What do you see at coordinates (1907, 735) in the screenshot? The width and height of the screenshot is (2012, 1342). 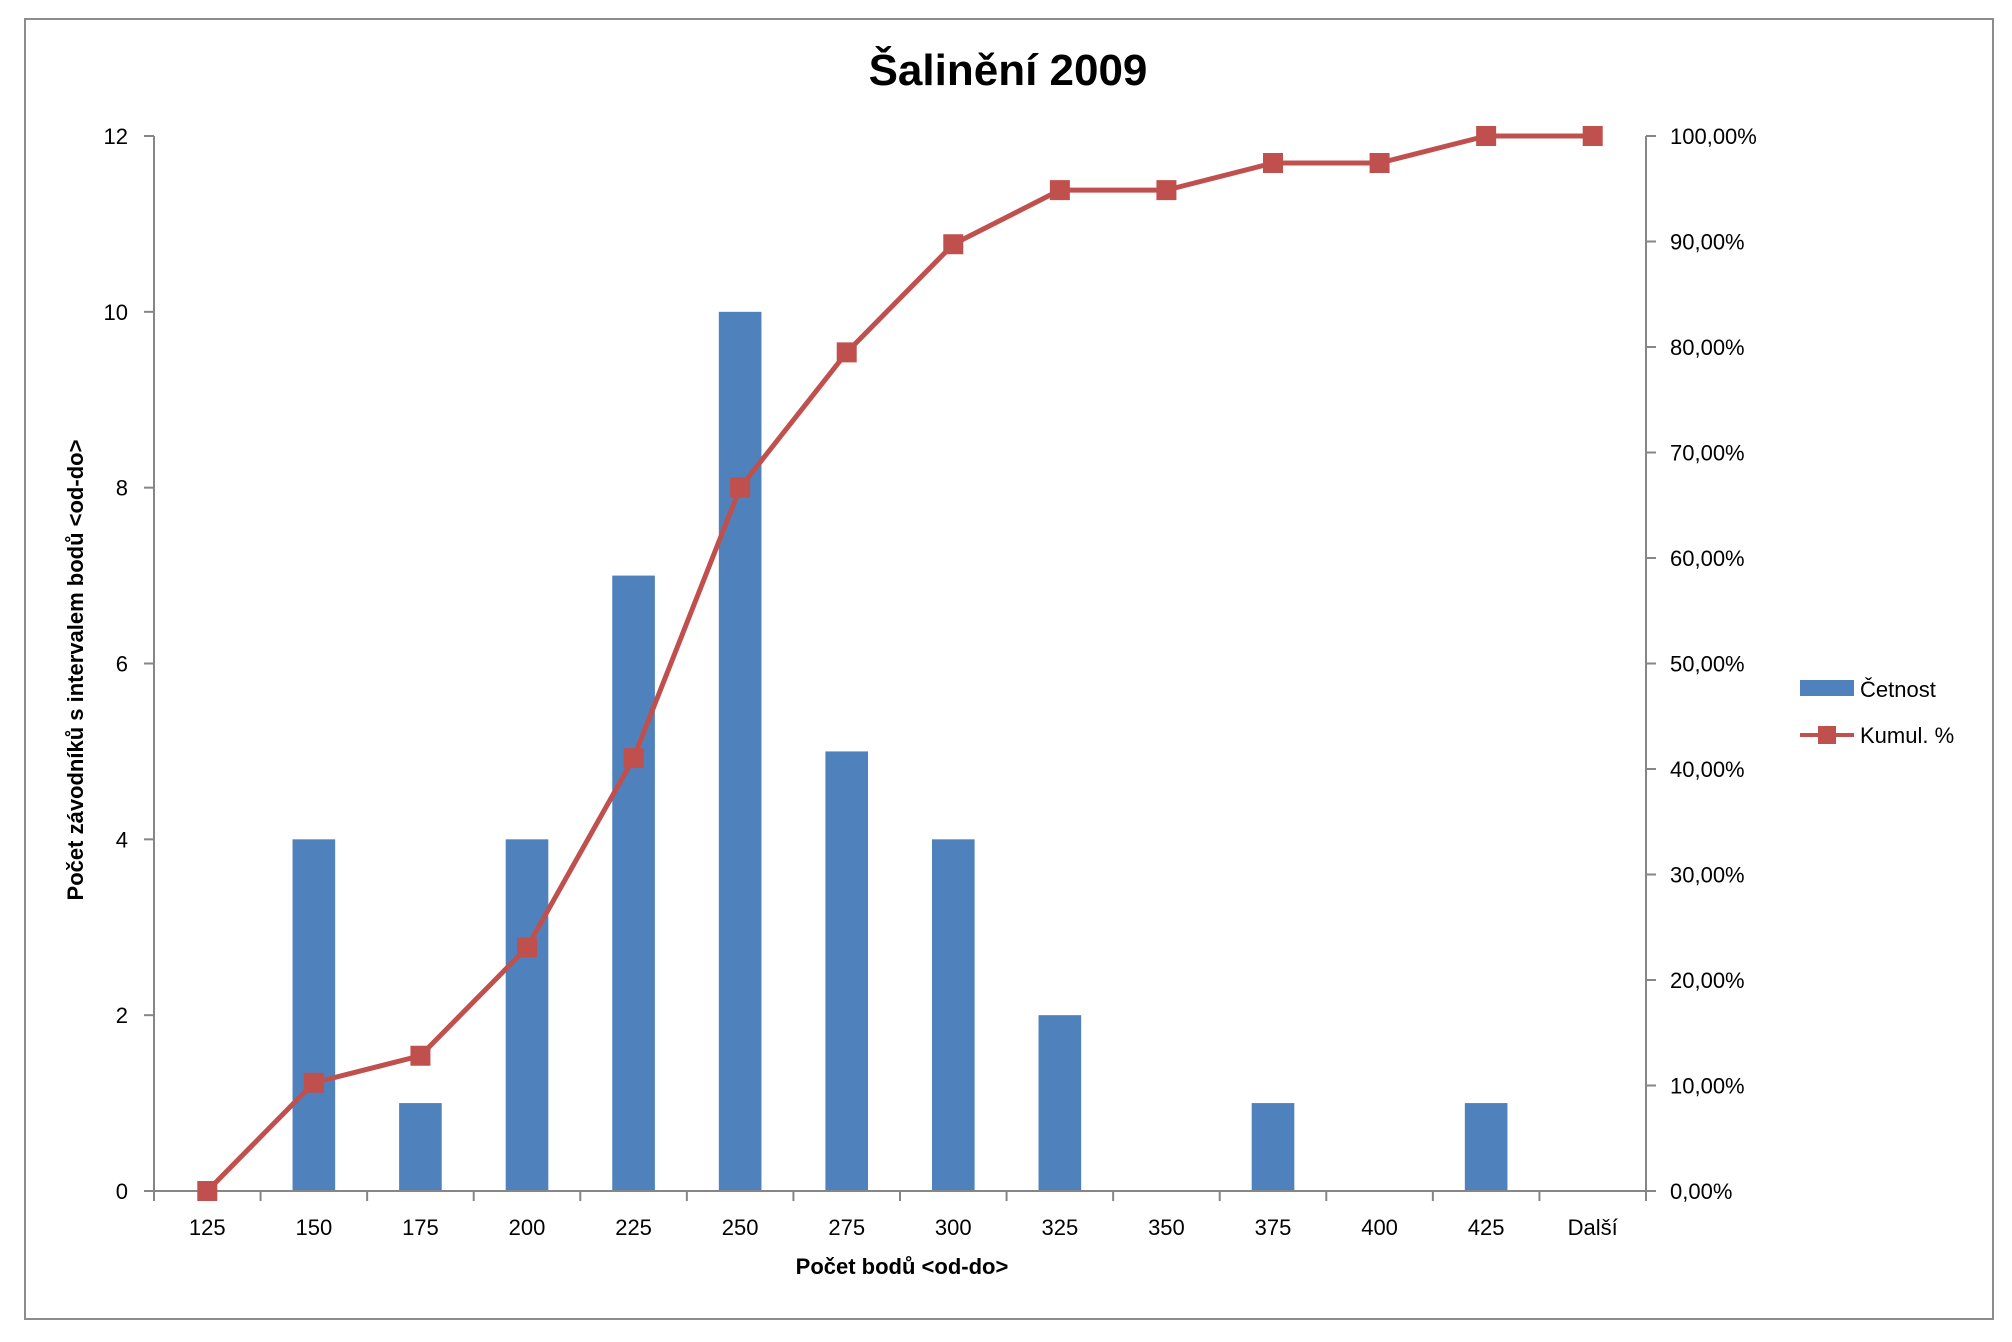 I see `legend-label-line: Kumul. %` at bounding box center [1907, 735].